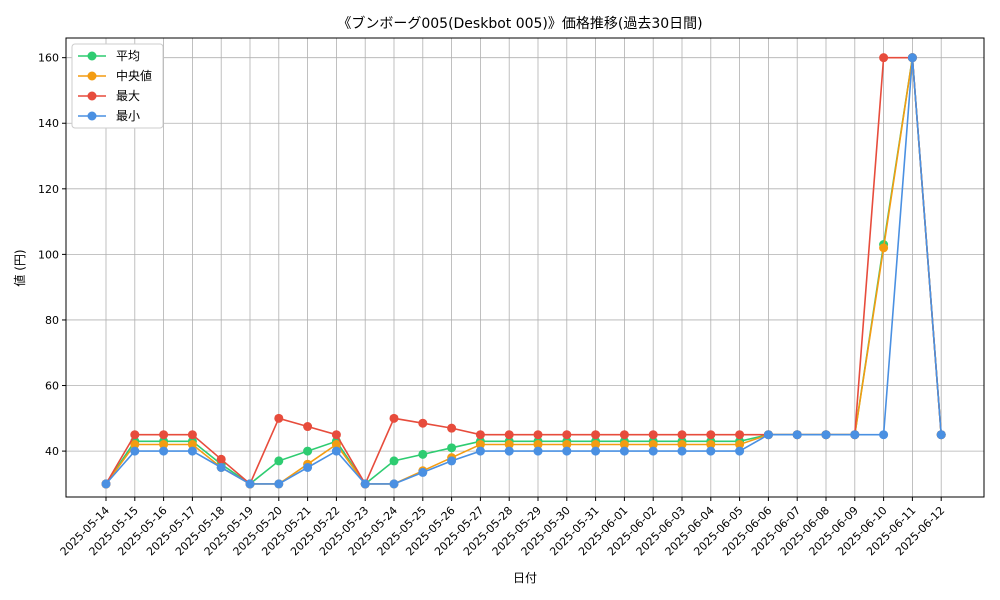  What do you see at coordinates (52, 320) in the screenshot?
I see `y-tick-label: 80` at bounding box center [52, 320].